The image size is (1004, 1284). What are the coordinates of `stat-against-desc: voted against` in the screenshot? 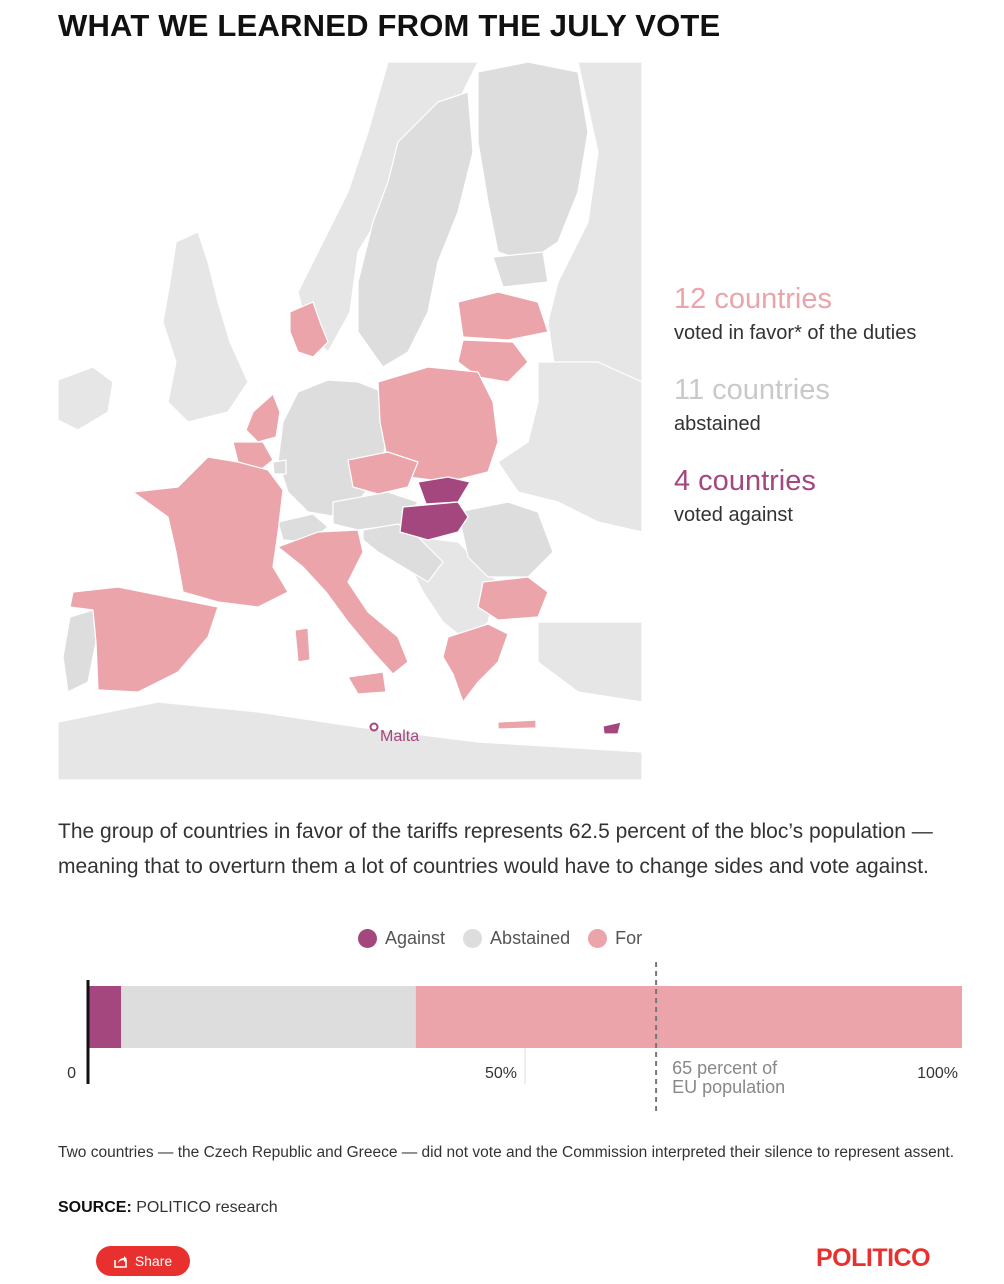 It's located at (733, 515).